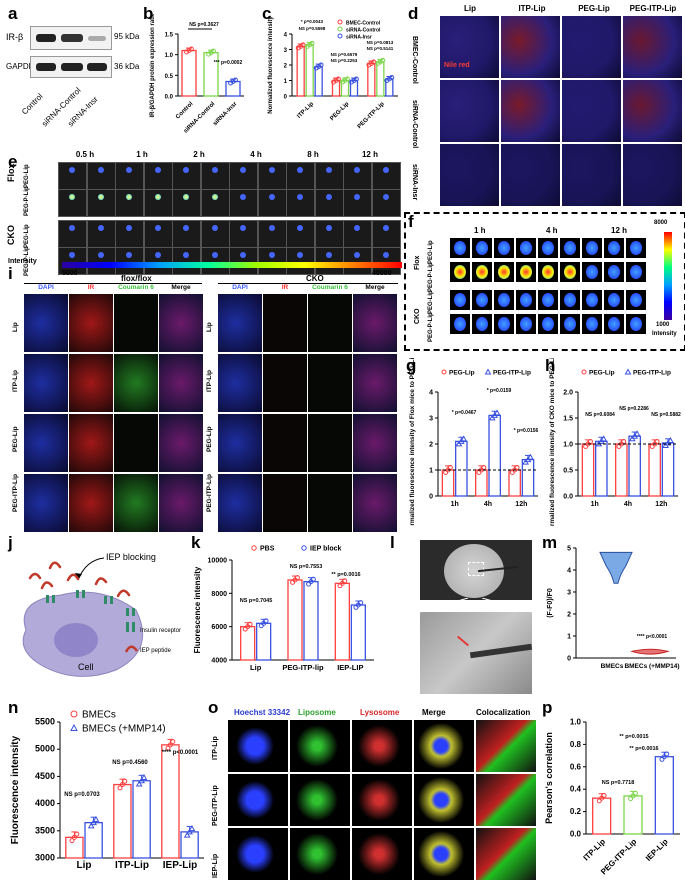  I want to click on x-tick-label: BMECs, so click(612, 666).